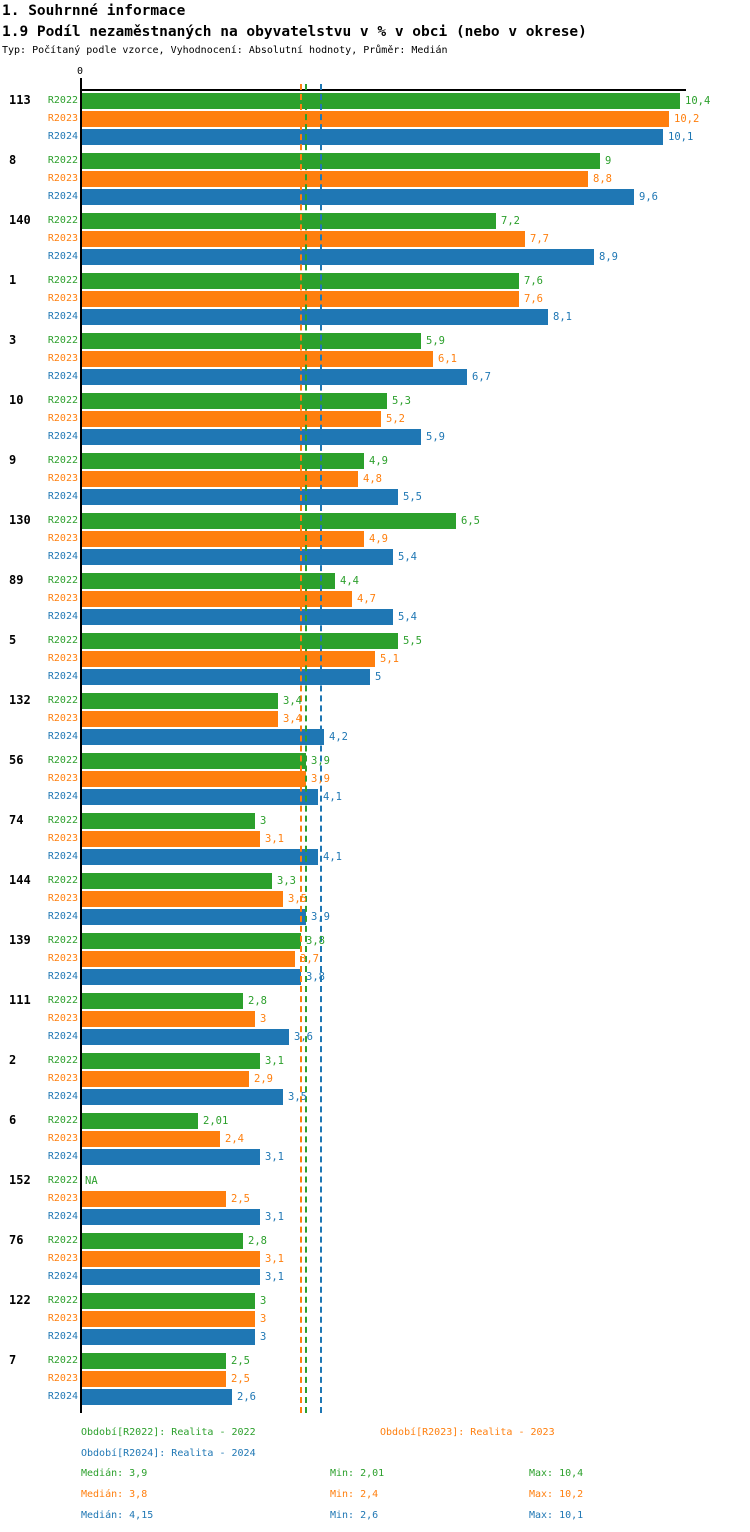  What do you see at coordinates (216, 1121) in the screenshot?
I see `bar-value-label: 2,01` at bounding box center [216, 1121].